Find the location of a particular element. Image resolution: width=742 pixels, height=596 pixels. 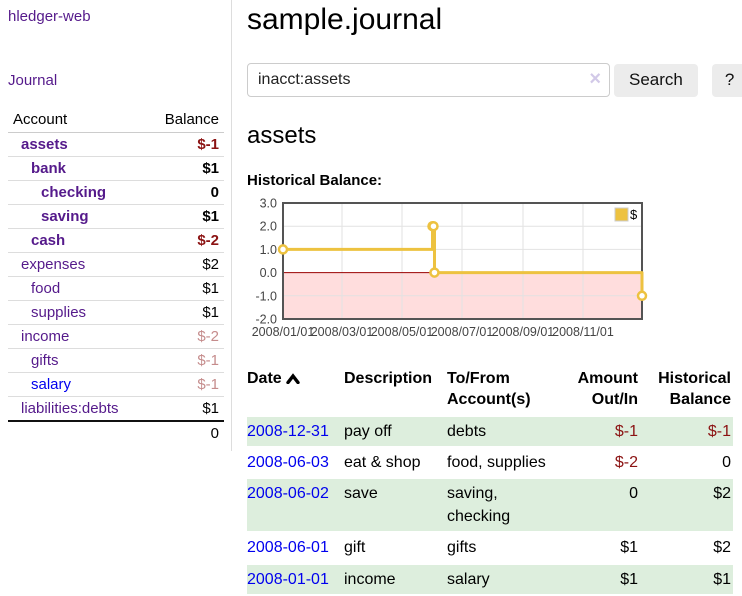

register-row: 2008-01-01 income salary $1 $1 is located at coordinates (490, 579).